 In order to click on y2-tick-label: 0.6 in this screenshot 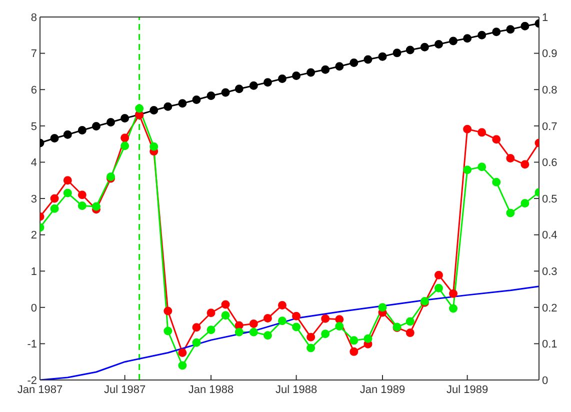, I will do `click(550, 163)`.